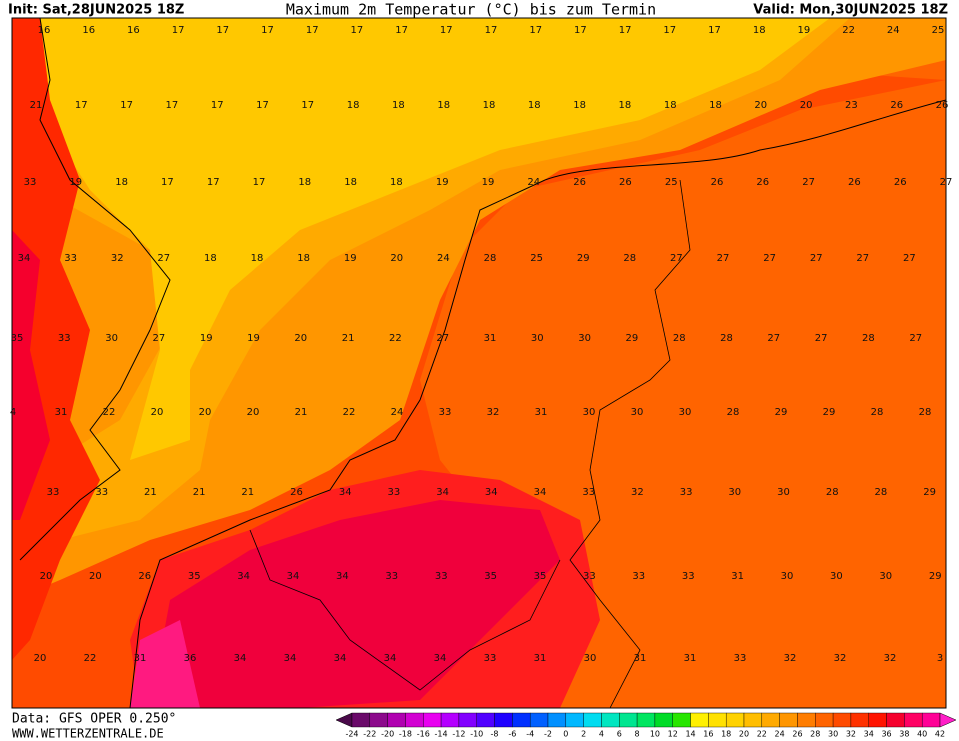 The image size is (959, 741). I want to click on temperature-label: 19, so click(488, 182).